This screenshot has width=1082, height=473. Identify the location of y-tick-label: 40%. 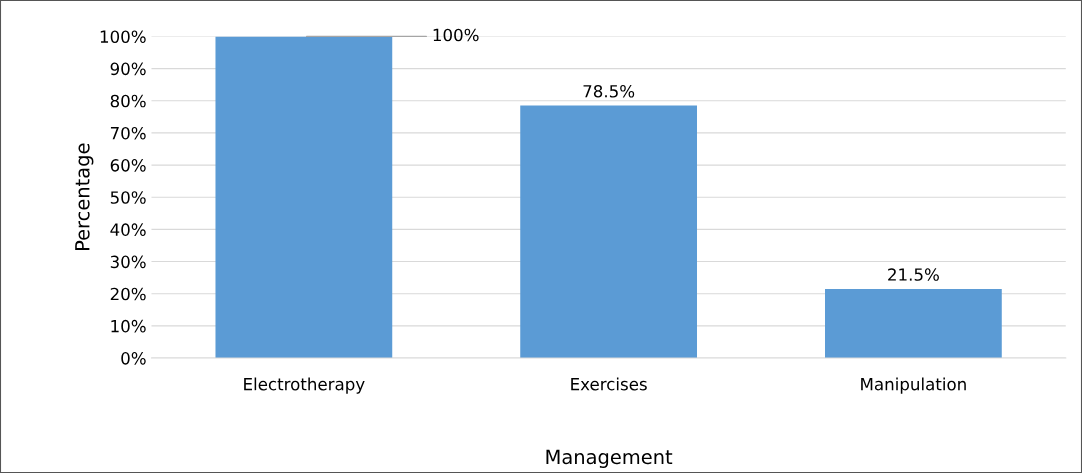
(128, 229).